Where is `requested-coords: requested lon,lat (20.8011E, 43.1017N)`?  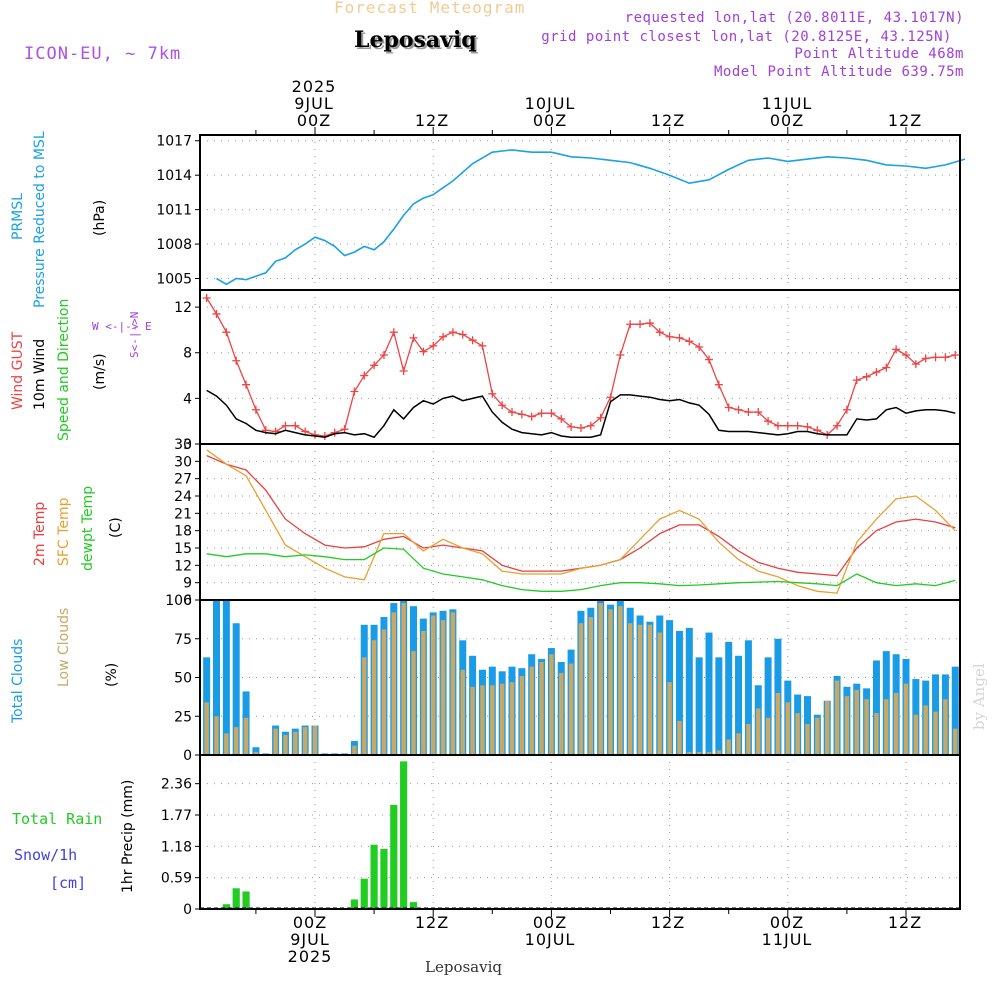 requested-coords: requested lon,lat (20.8011E, 43.1017N) is located at coordinates (794, 18).